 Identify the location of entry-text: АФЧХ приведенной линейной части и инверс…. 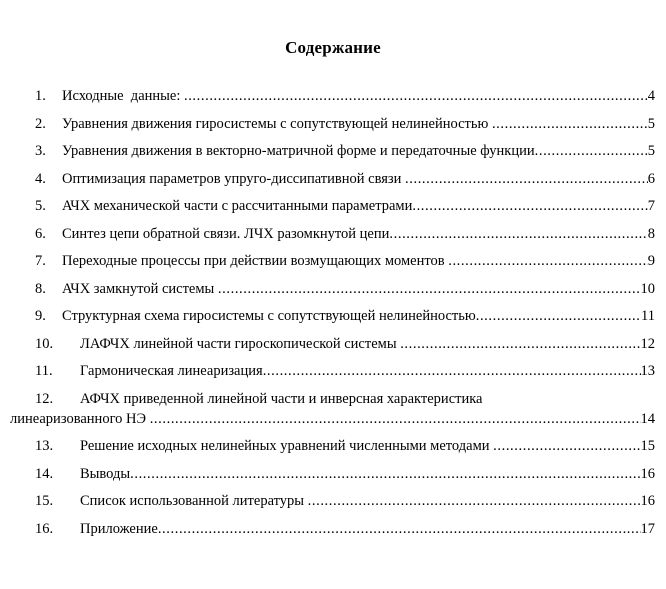
(281, 398).